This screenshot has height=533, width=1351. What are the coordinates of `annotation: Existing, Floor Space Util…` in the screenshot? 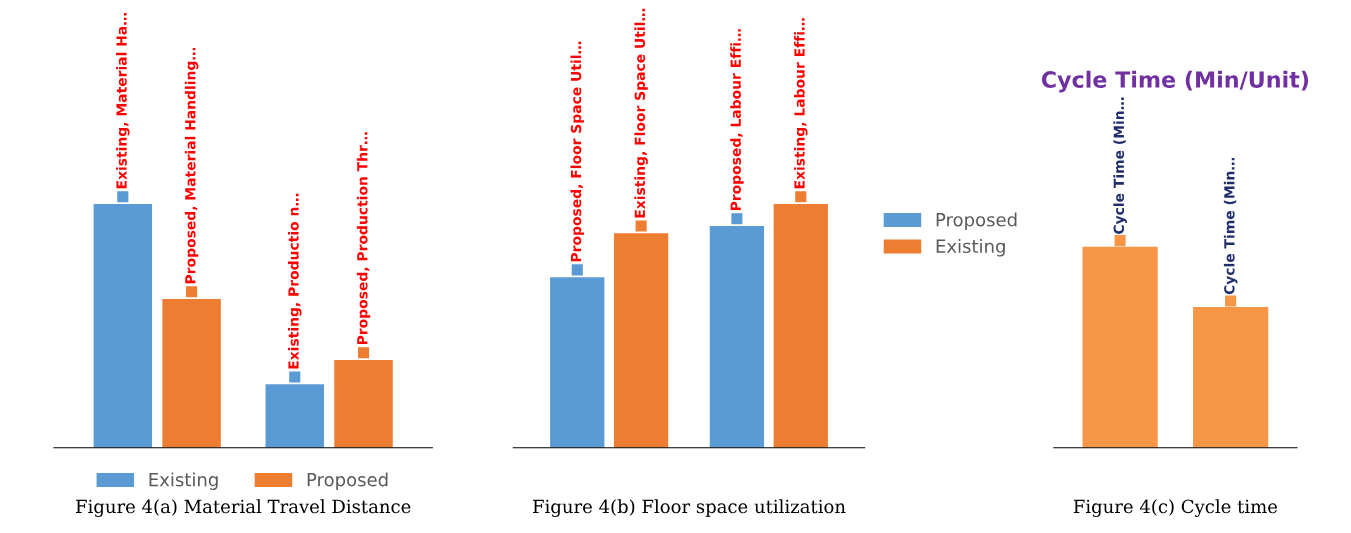 It's located at (641, 113).